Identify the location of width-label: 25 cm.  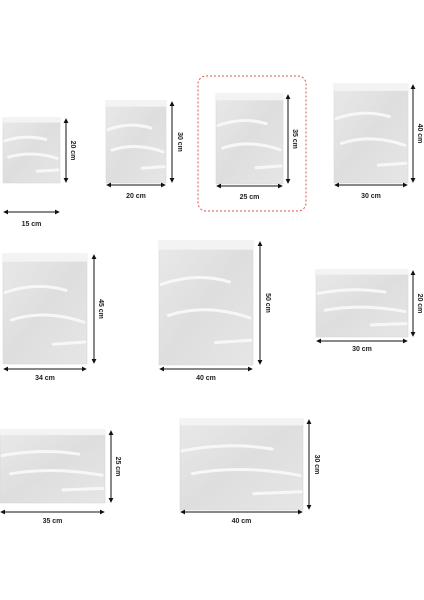
(250, 197).